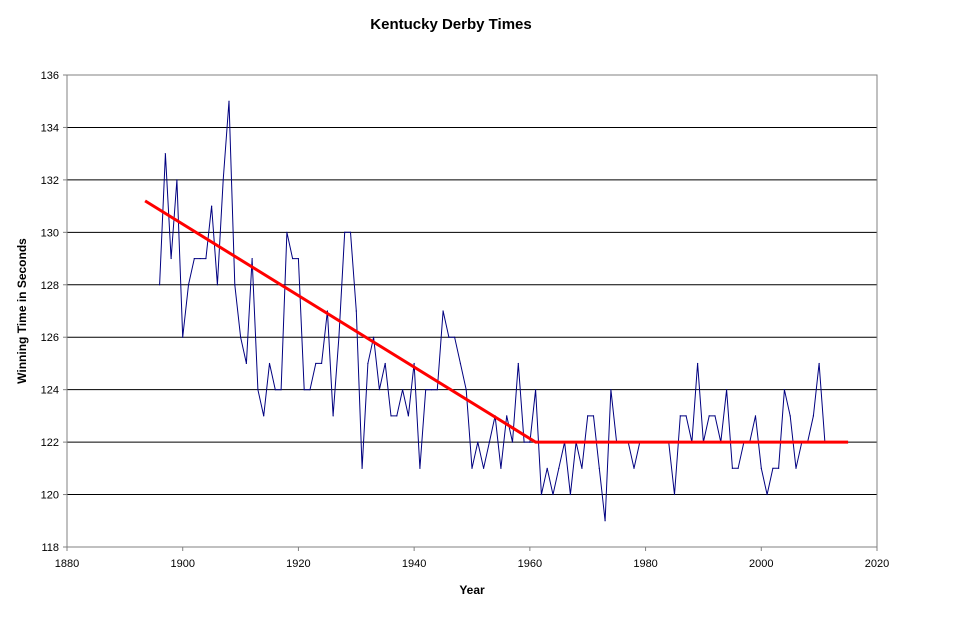 This screenshot has height=618, width=960. Describe the element at coordinates (530, 564) in the screenshot. I see `x-tick-label: 1960` at that location.